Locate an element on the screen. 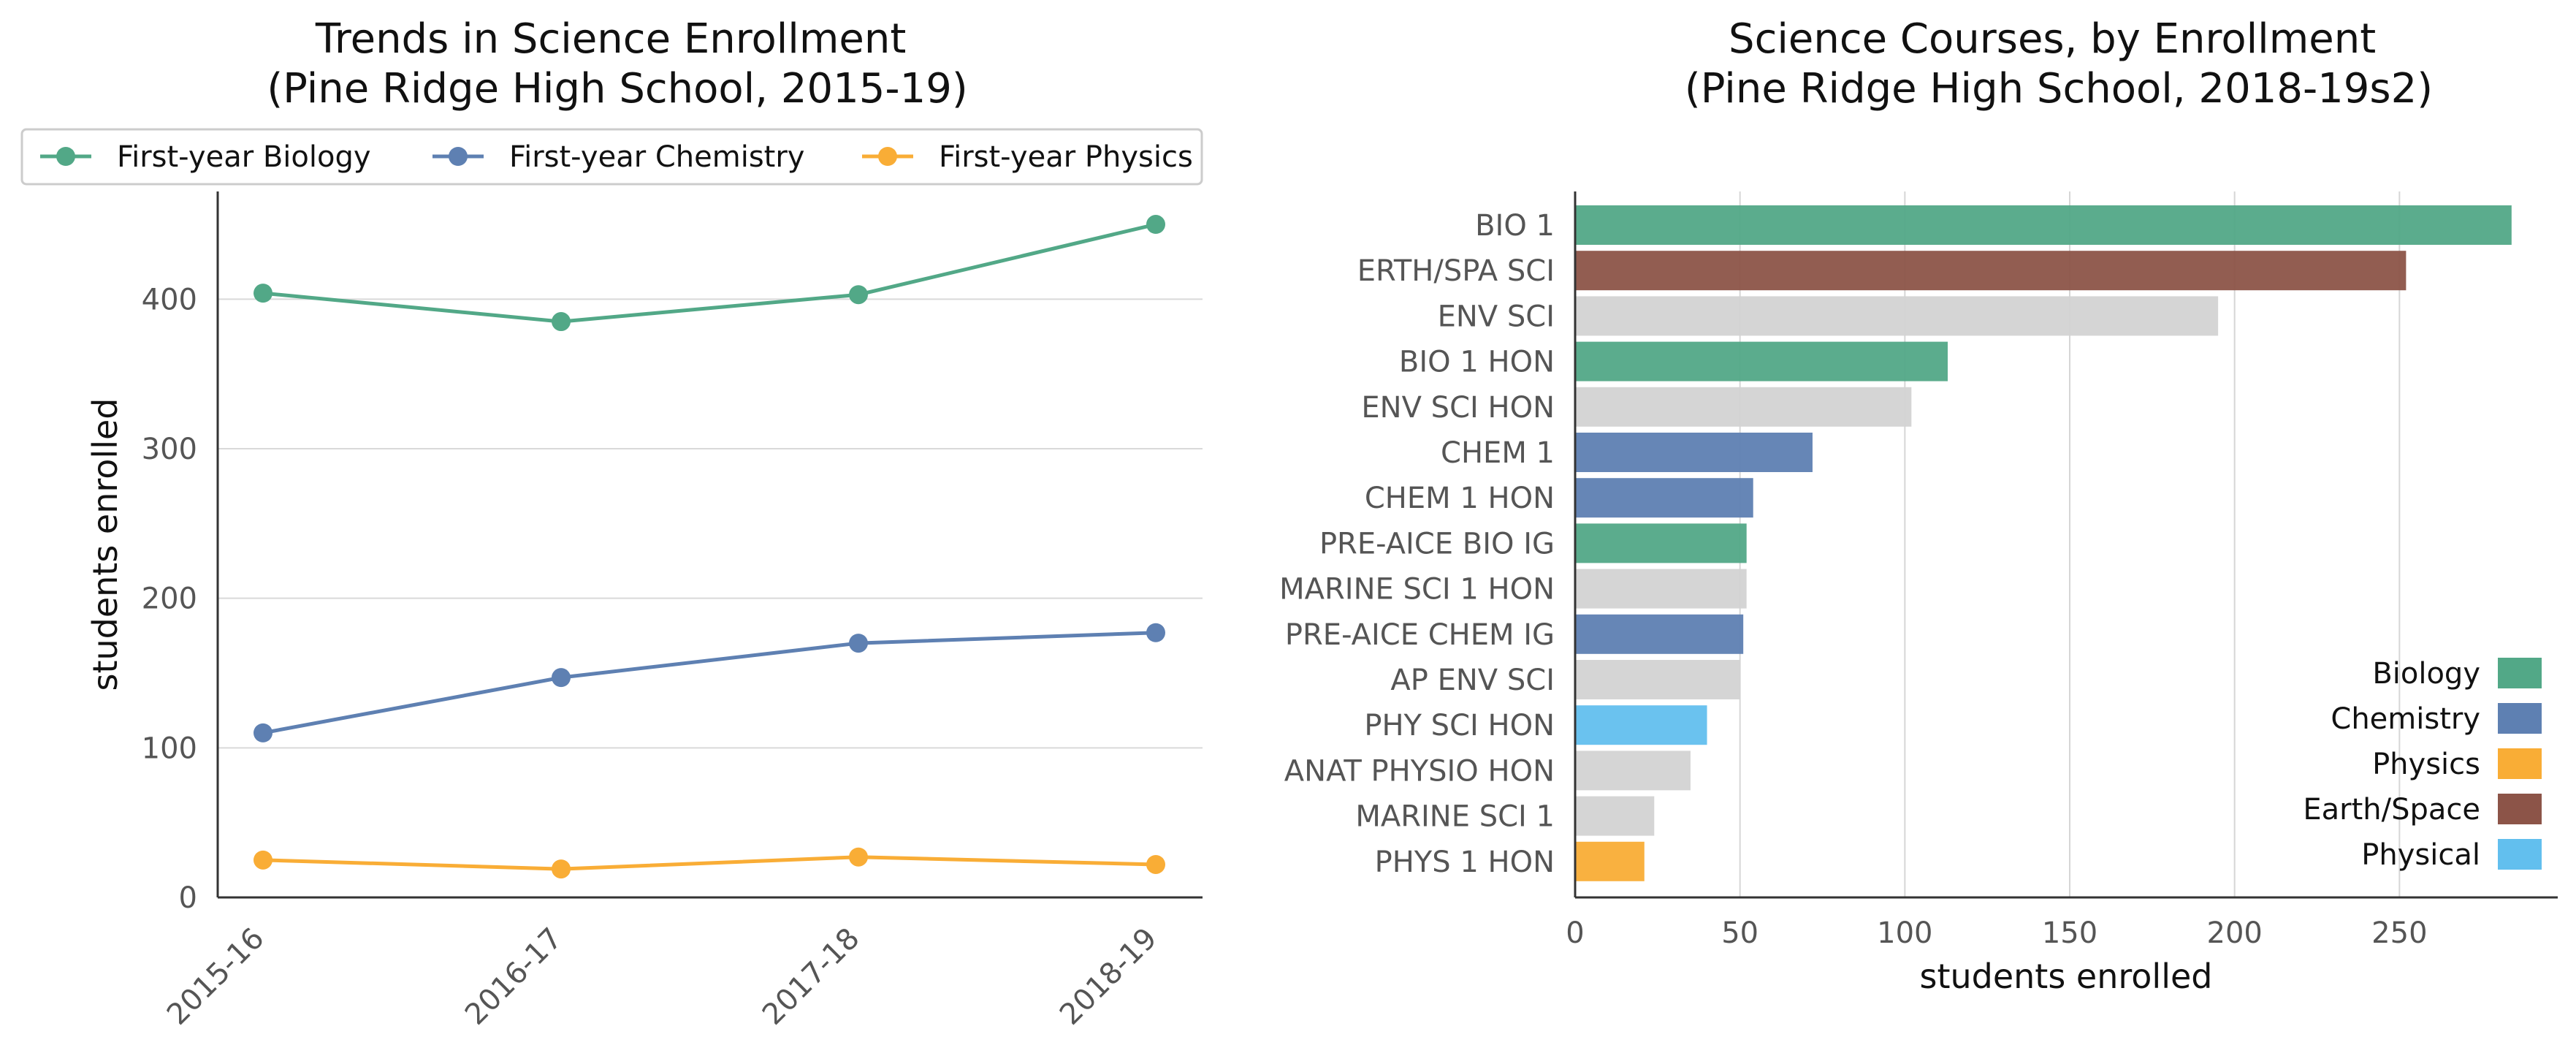 Image resolution: width=2576 pixels, height=1056 pixels. line-legend-label: First-year Chemistry is located at coordinates (656, 157).